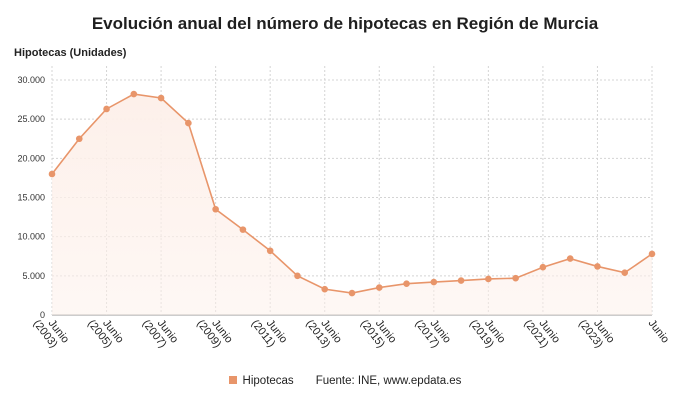 The height and width of the screenshot is (406, 690). Describe the element at coordinates (31, 158) in the screenshot. I see `y-tick-label: 20.000` at that location.